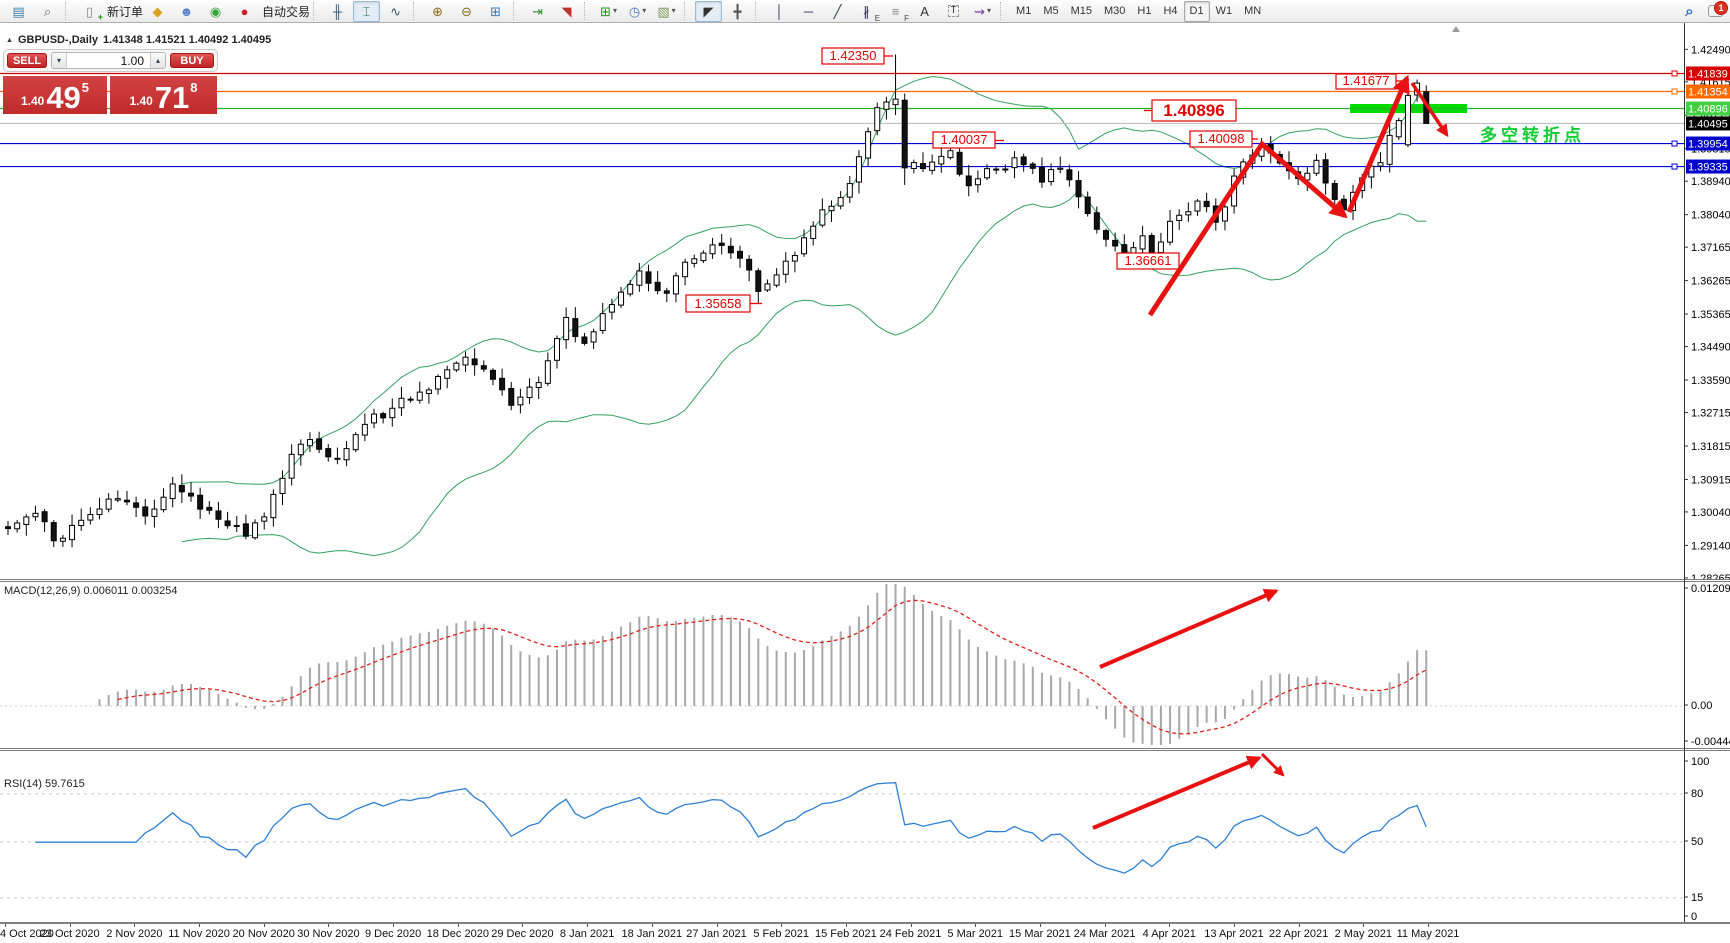 This screenshot has width=1730, height=943. I want to click on sub-letter: F, so click(907, 18).